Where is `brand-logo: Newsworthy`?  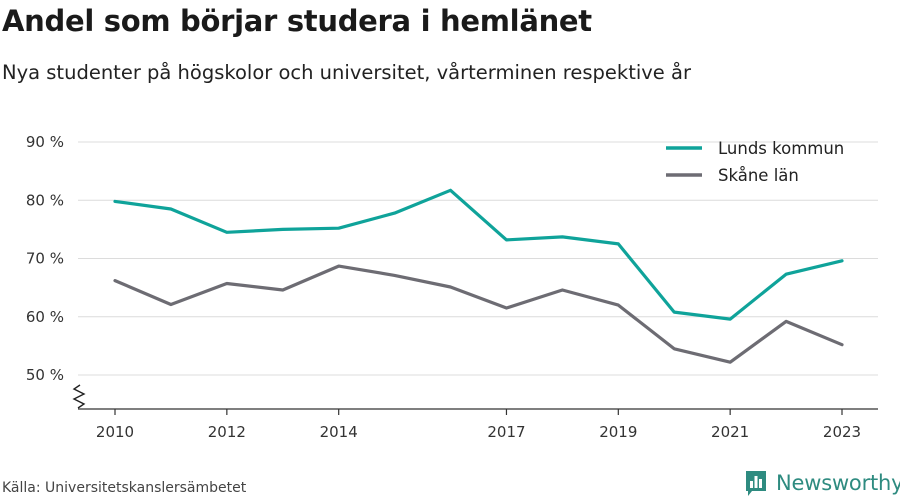 brand-logo: Newsworthy is located at coordinates (822, 483).